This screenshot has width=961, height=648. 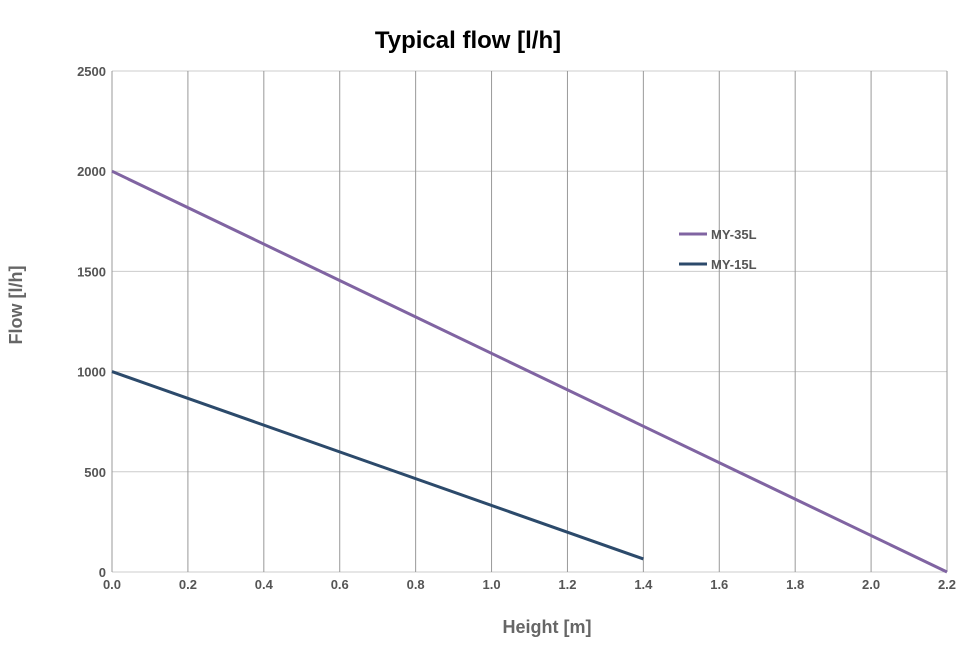 What do you see at coordinates (871, 584) in the screenshot?
I see `x-tick-label: 2.0` at bounding box center [871, 584].